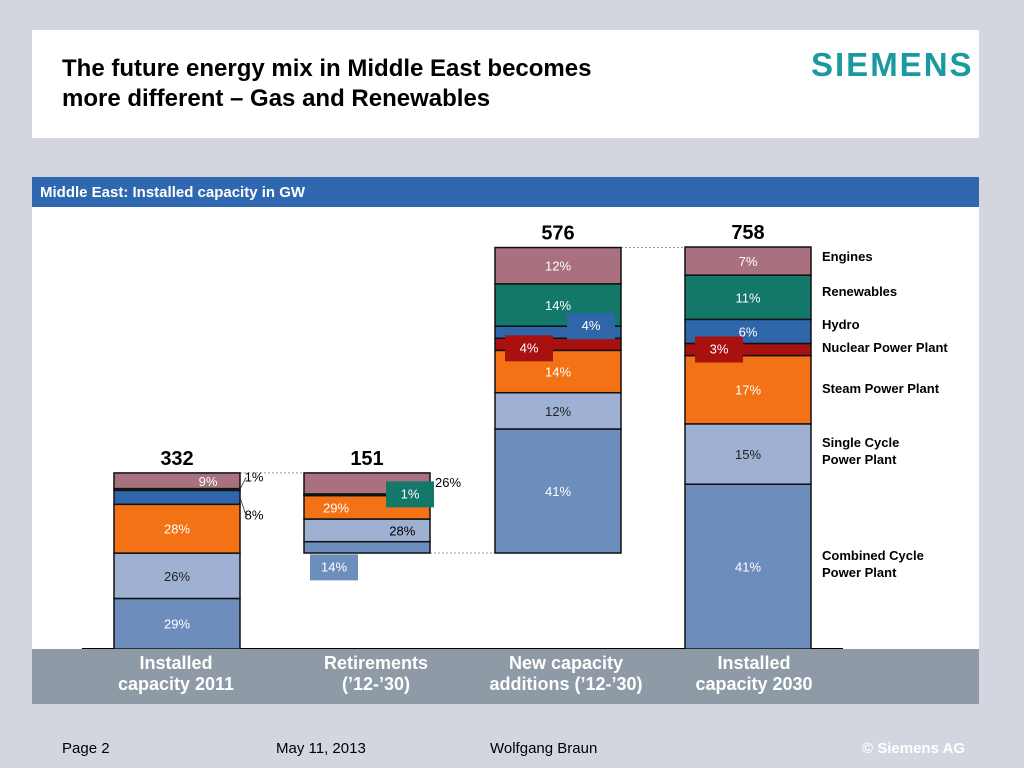 Image resolution: width=1024 pixels, height=768 pixels. Describe the element at coordinates (885, 347) in the screenshot. I see `legend-nuclear: Nuclear Power Plant` at that location.